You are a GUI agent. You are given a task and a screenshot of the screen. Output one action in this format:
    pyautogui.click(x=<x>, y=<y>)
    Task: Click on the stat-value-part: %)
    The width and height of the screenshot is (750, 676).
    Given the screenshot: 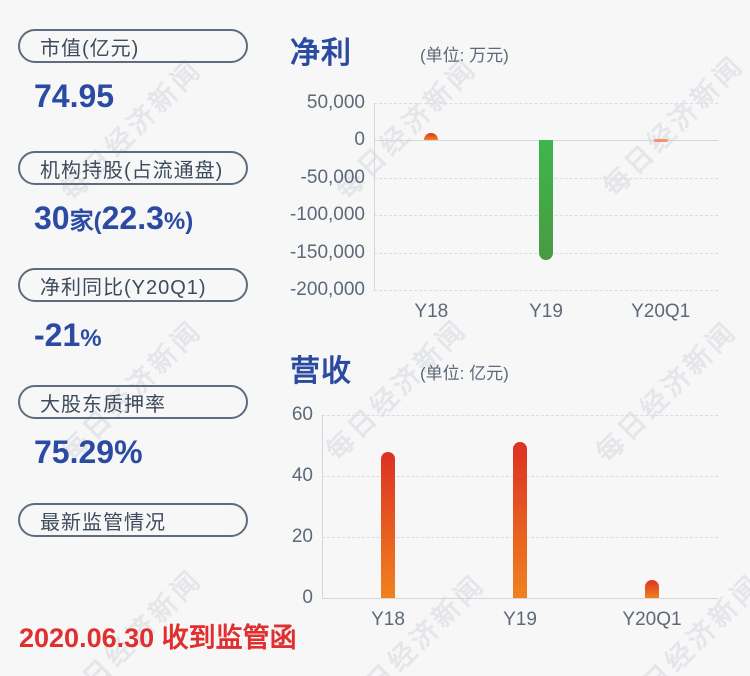 What is the action you would take?
    pyautogui.click(x=178, y=221)
    